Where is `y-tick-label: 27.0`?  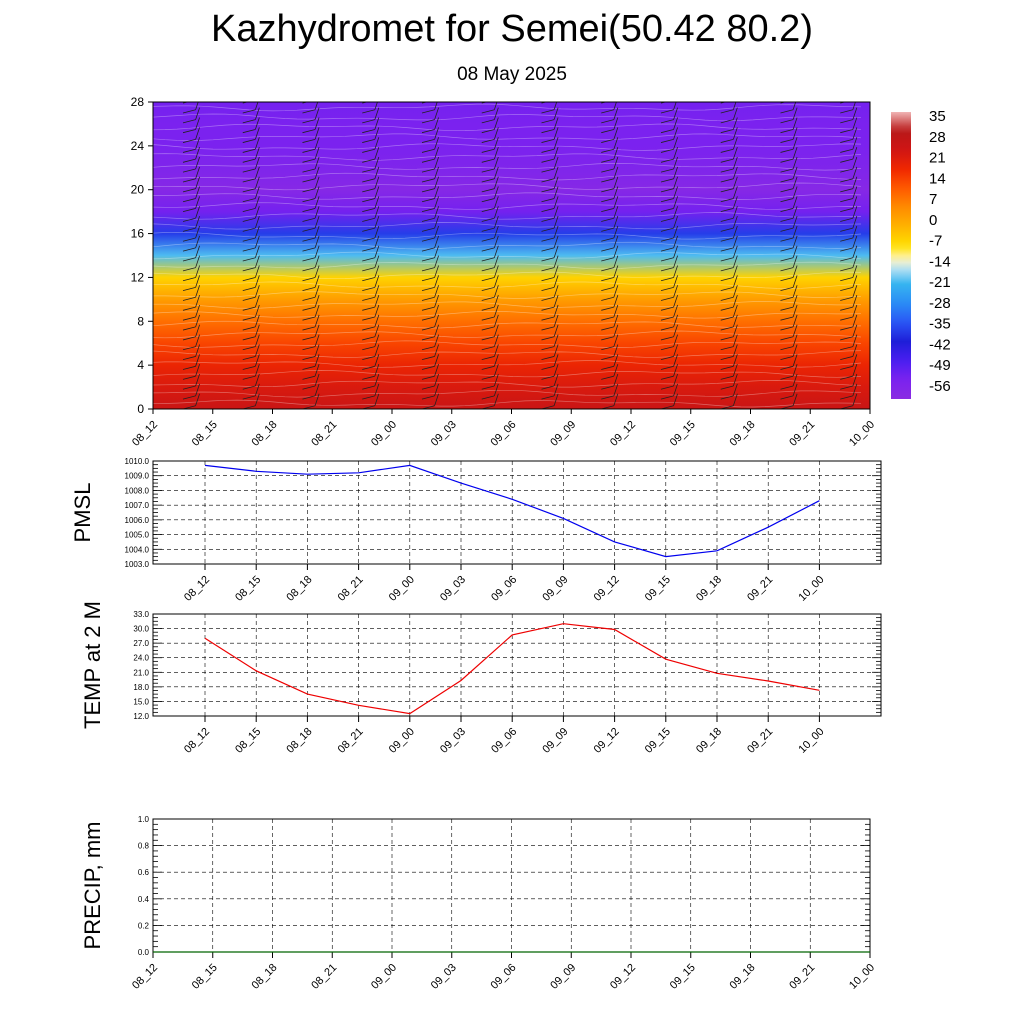 y-tick-label: 27.0 is located at coordinates (141, 643).